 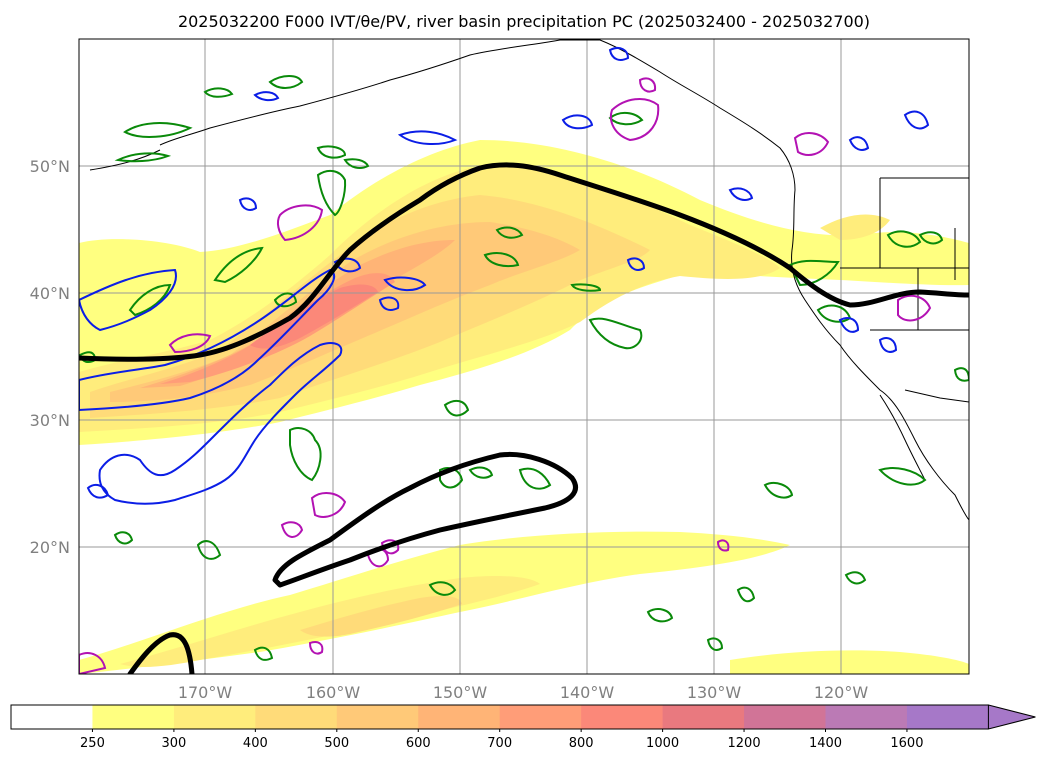 What do you see at coordinates (855, 227) in the screenshot?
I see `ivt-ne-patch` at bounding box center [855, 227].